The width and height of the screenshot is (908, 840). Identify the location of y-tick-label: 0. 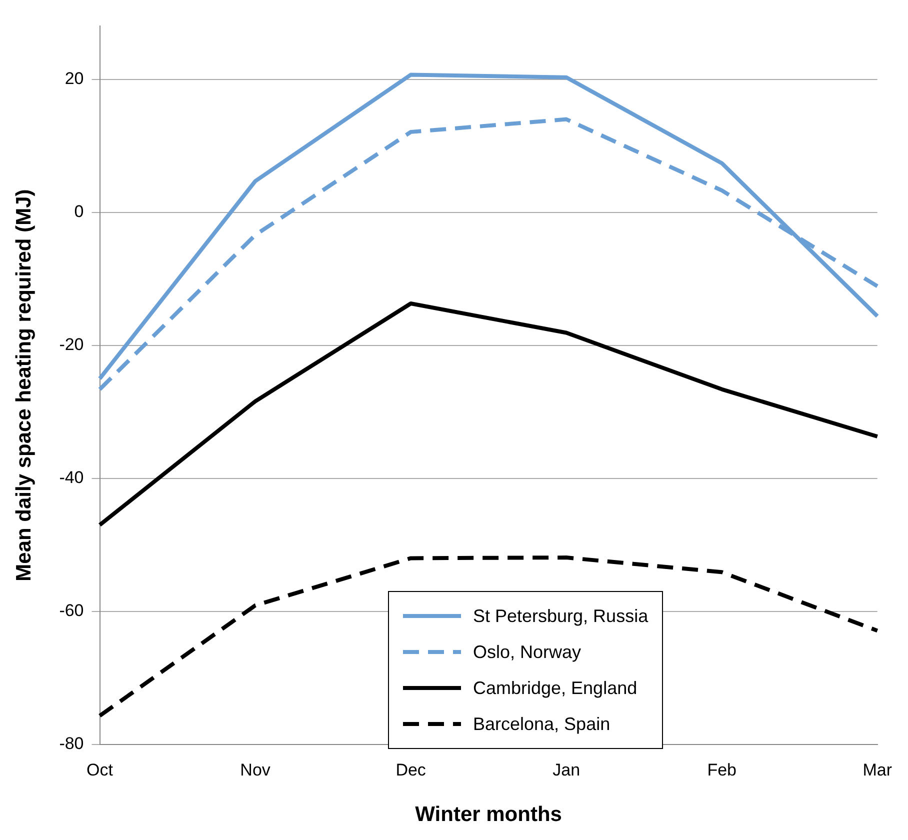
(79, 212).